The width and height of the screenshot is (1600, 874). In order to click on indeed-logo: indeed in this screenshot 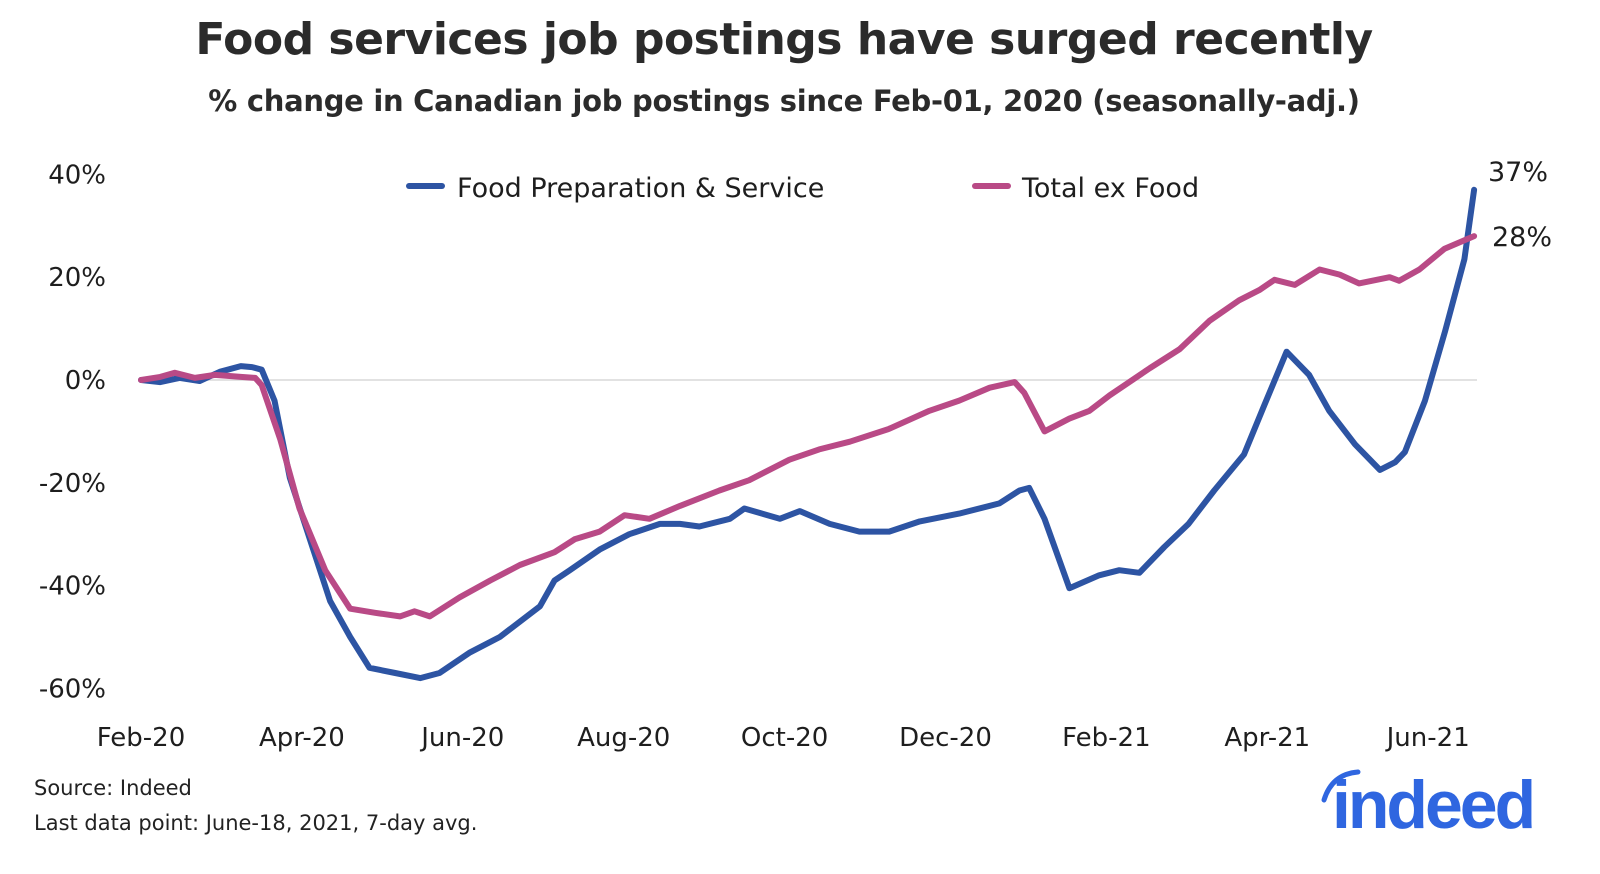, I will do `click(1427, 805)`.